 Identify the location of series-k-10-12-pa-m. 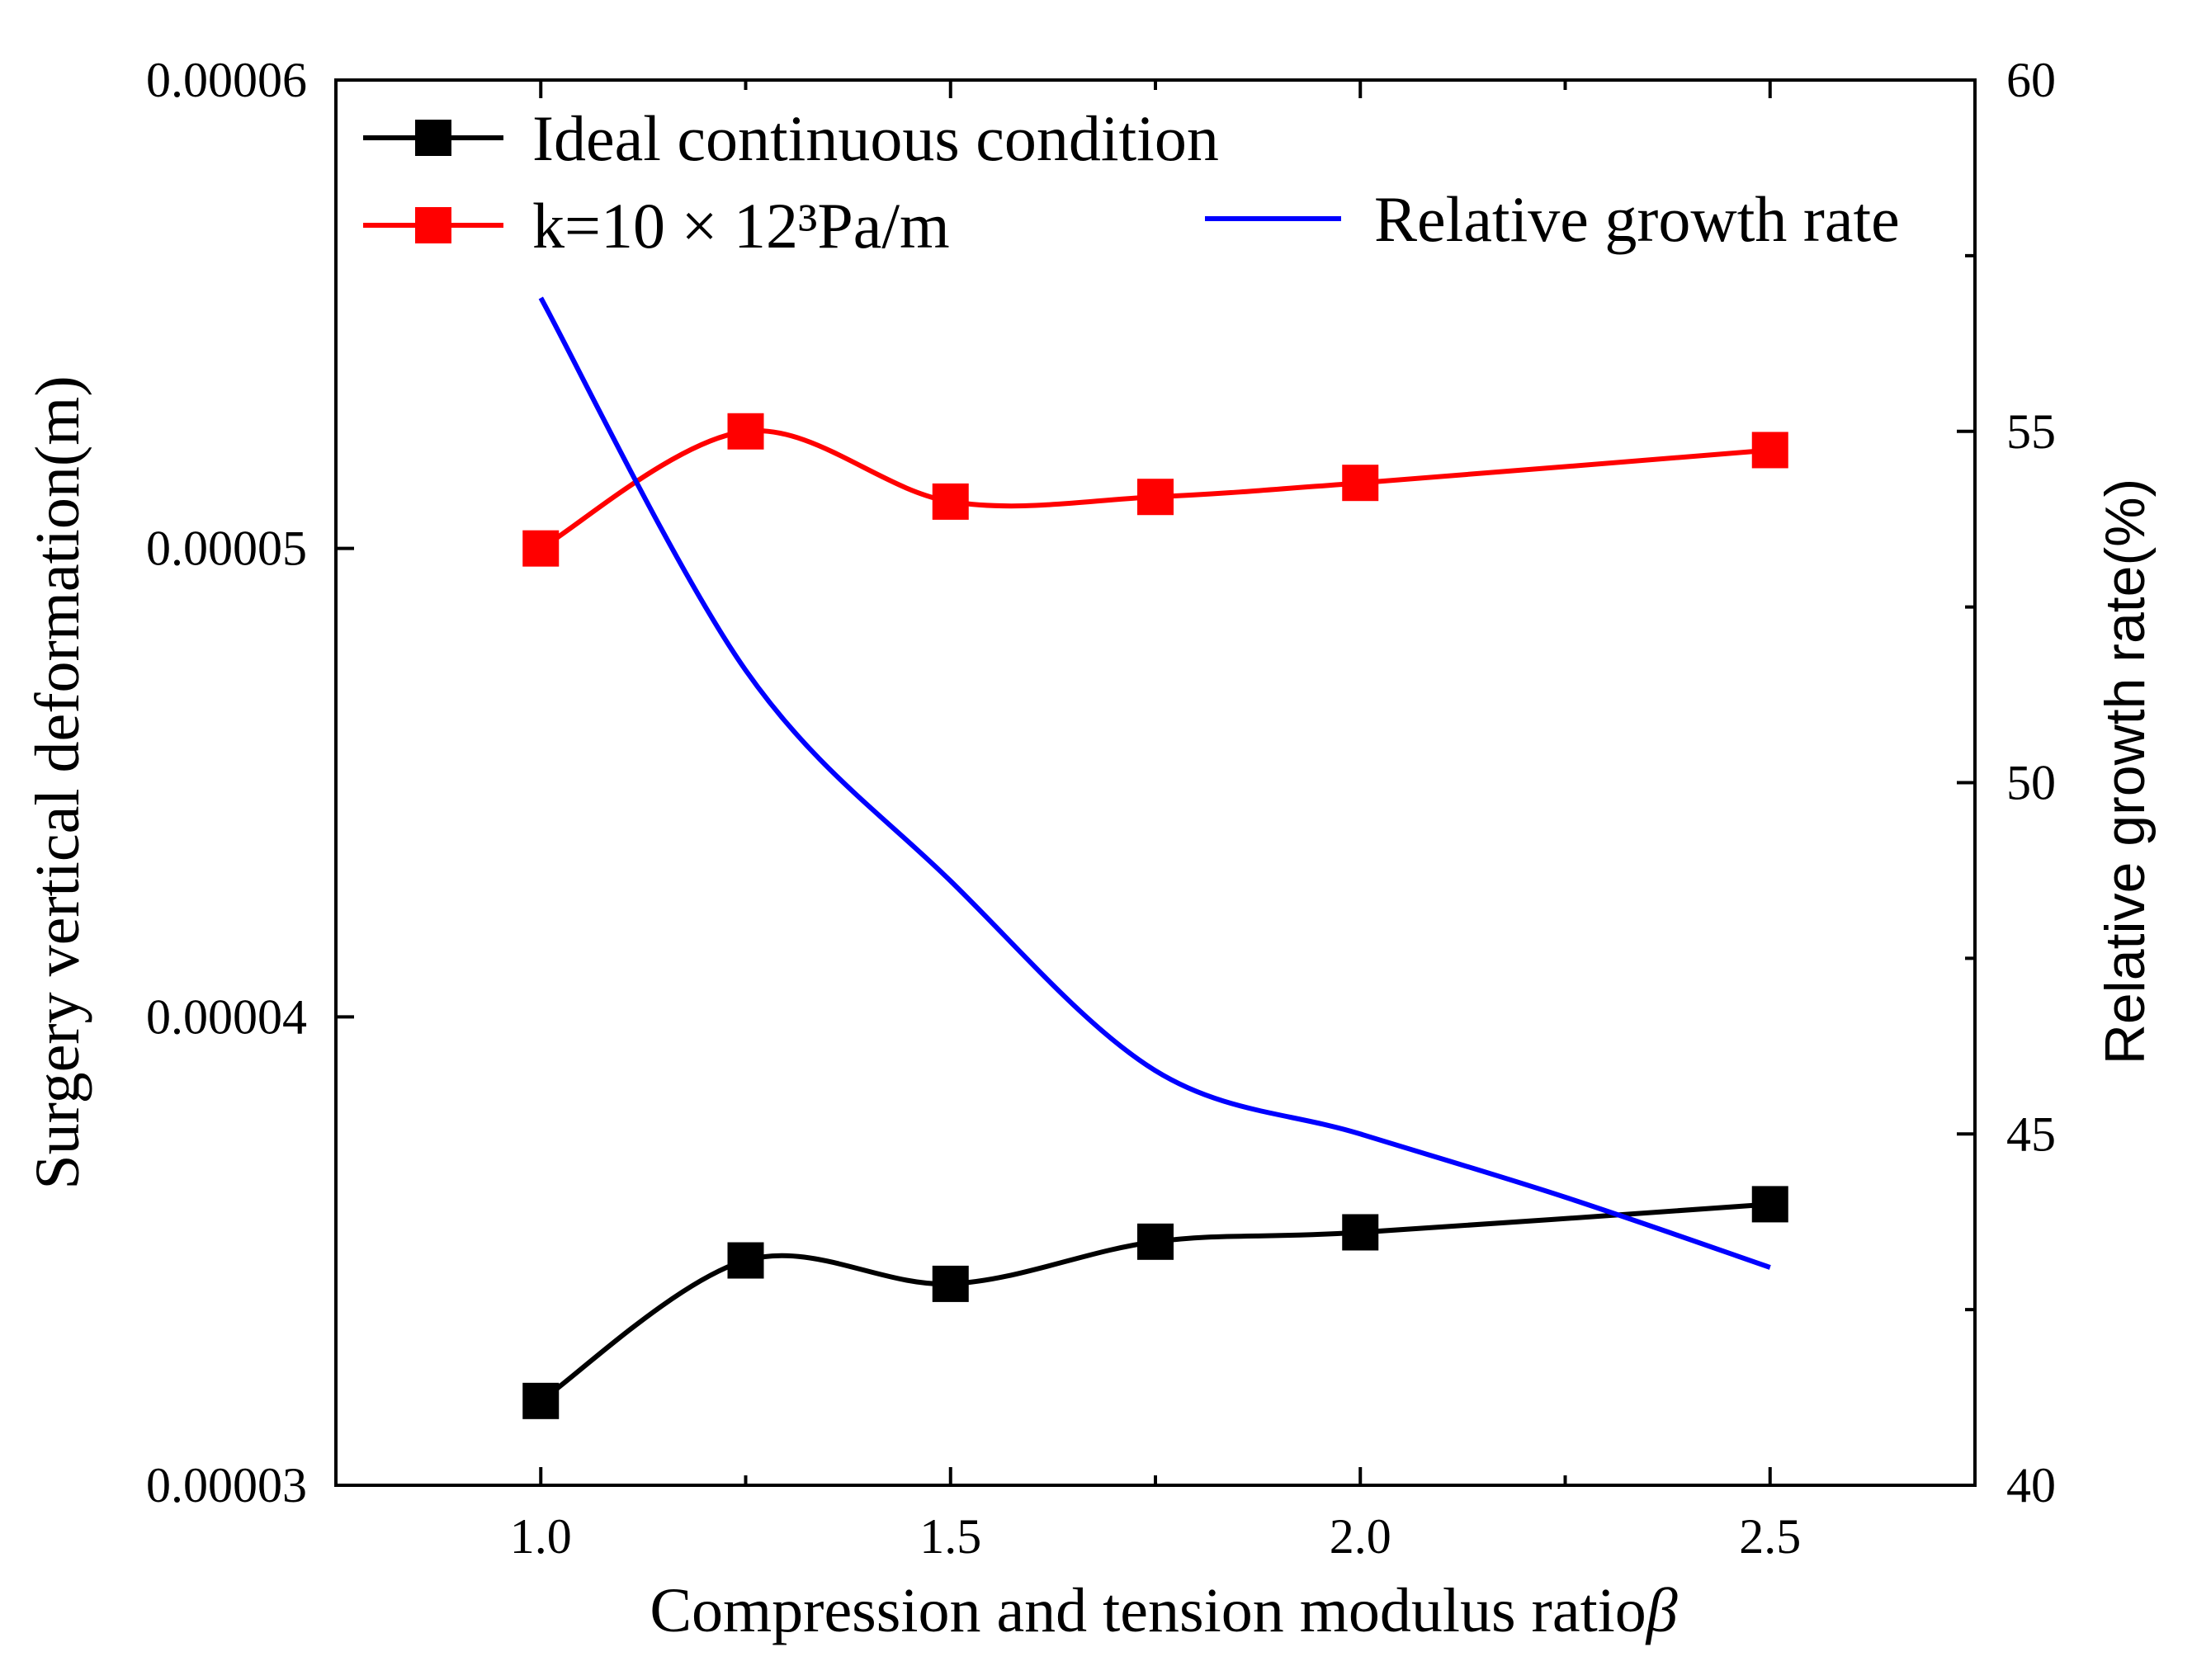
(1155, 490).